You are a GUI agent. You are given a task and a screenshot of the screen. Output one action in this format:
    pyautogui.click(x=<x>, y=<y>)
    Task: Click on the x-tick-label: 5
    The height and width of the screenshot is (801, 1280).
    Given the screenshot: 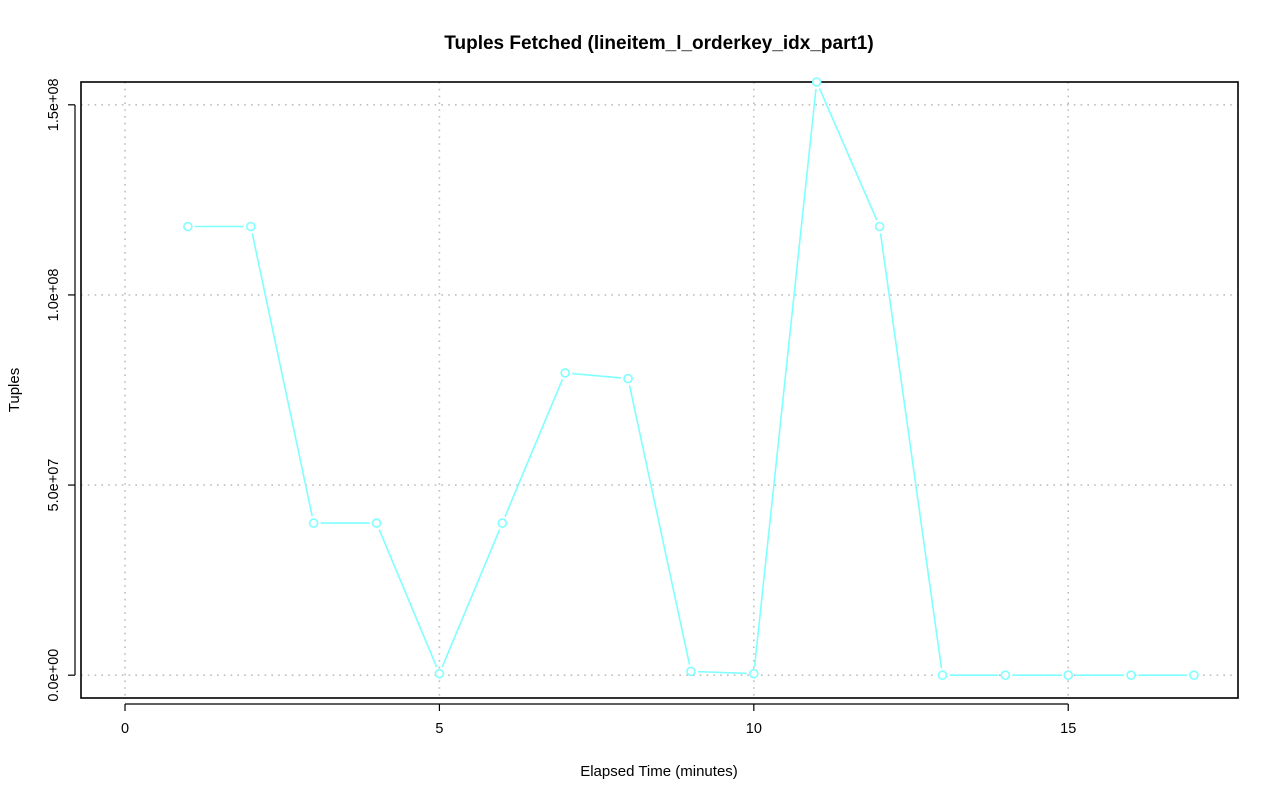 What is the action you would take?
    pyautogui.click(x=439, y=729)
    